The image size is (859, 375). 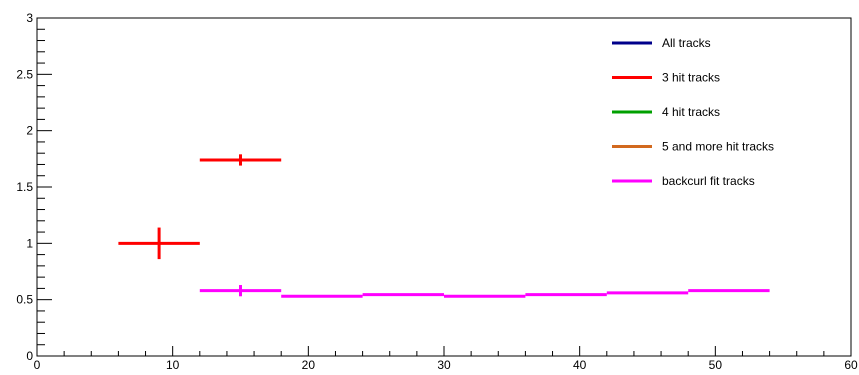 What do you see at coordinates (708, 181) in the screenshot?
I see `legend-label: backcurl fit tracks` at bounding box center [708, 181].